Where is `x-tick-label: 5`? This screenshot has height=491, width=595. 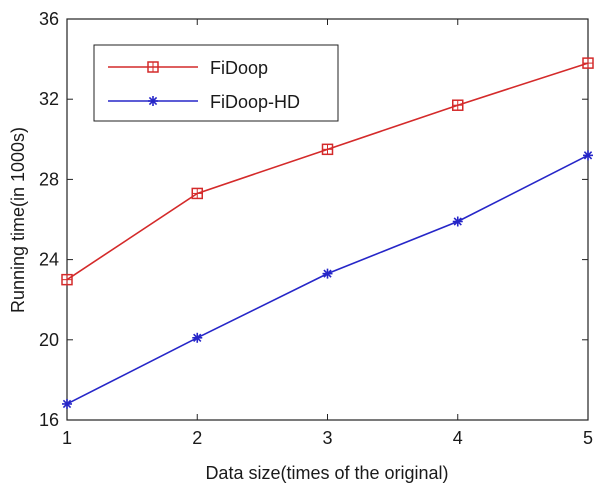 x-tick-label: 5 is located at coordinates (588, 438).